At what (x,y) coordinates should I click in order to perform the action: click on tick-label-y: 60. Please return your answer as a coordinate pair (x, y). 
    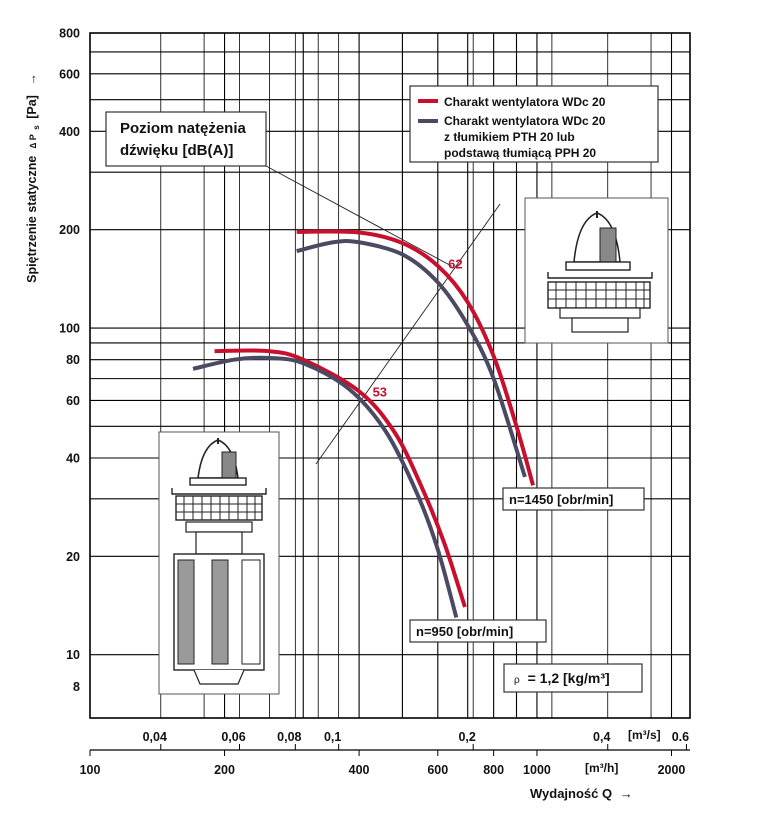
    Looking at the image, I should click on (73, 401).